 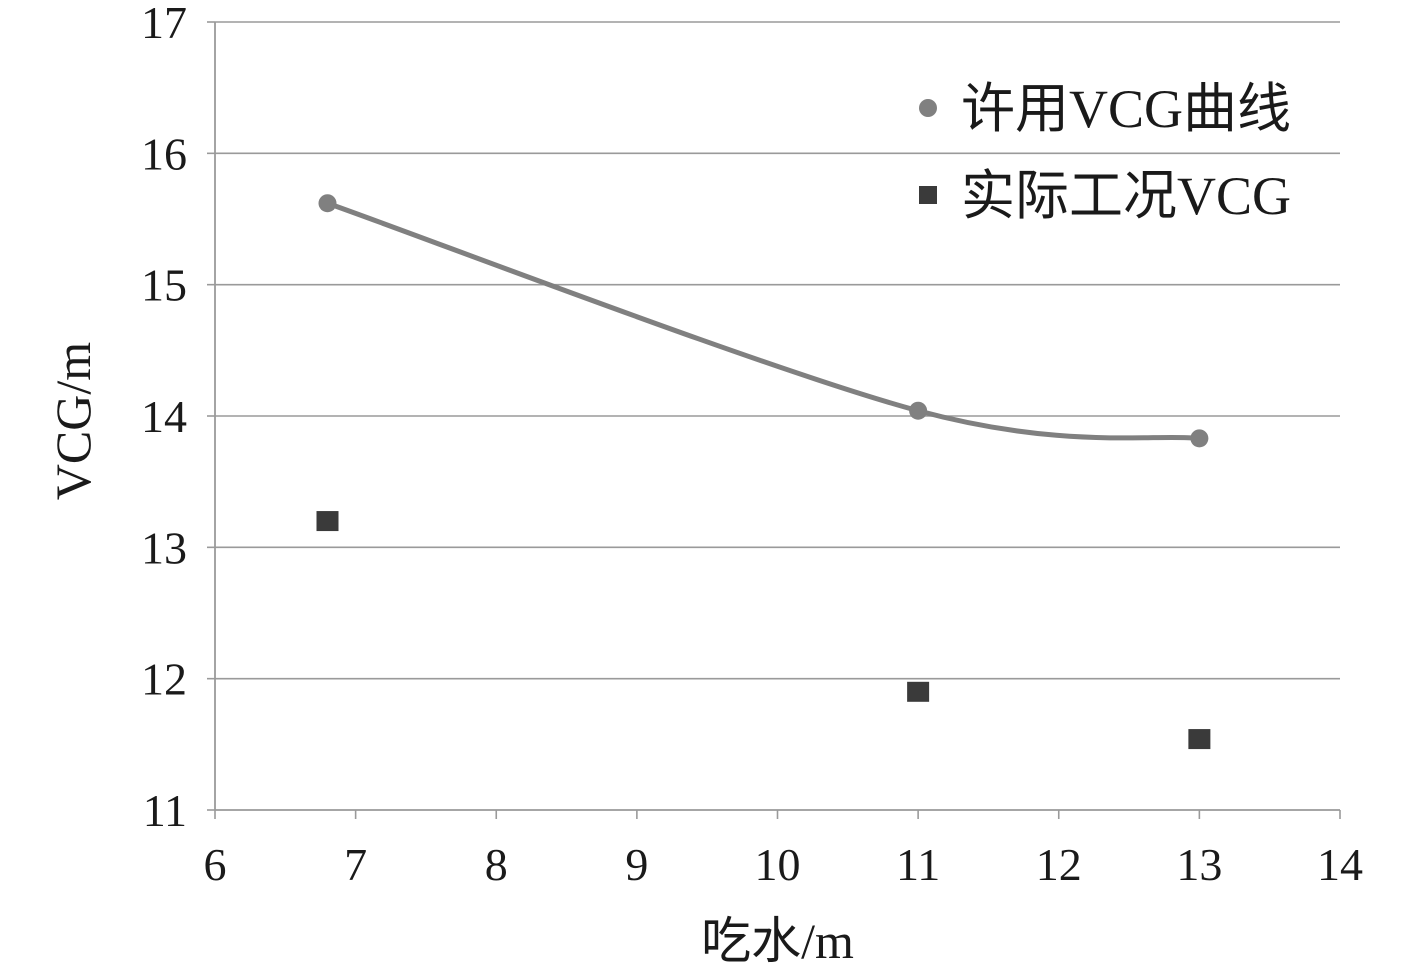 I want to click on x-tick-label: 7, so click(x=355, y=864).